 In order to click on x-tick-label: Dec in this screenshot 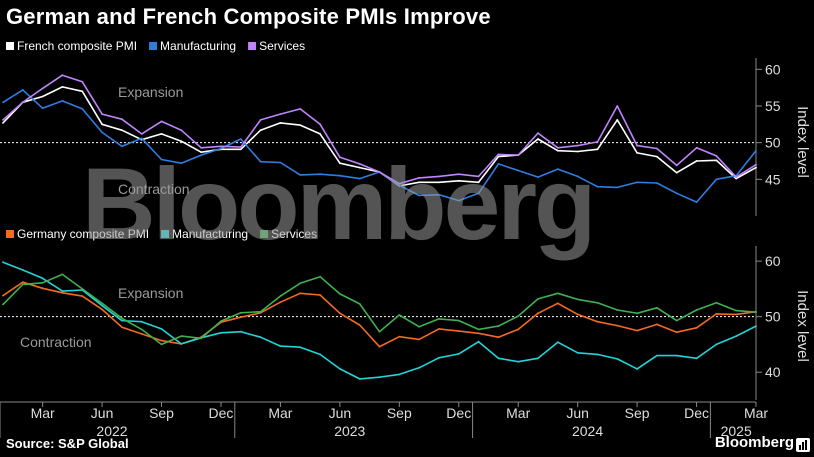, I will do `click(221, 413)`.